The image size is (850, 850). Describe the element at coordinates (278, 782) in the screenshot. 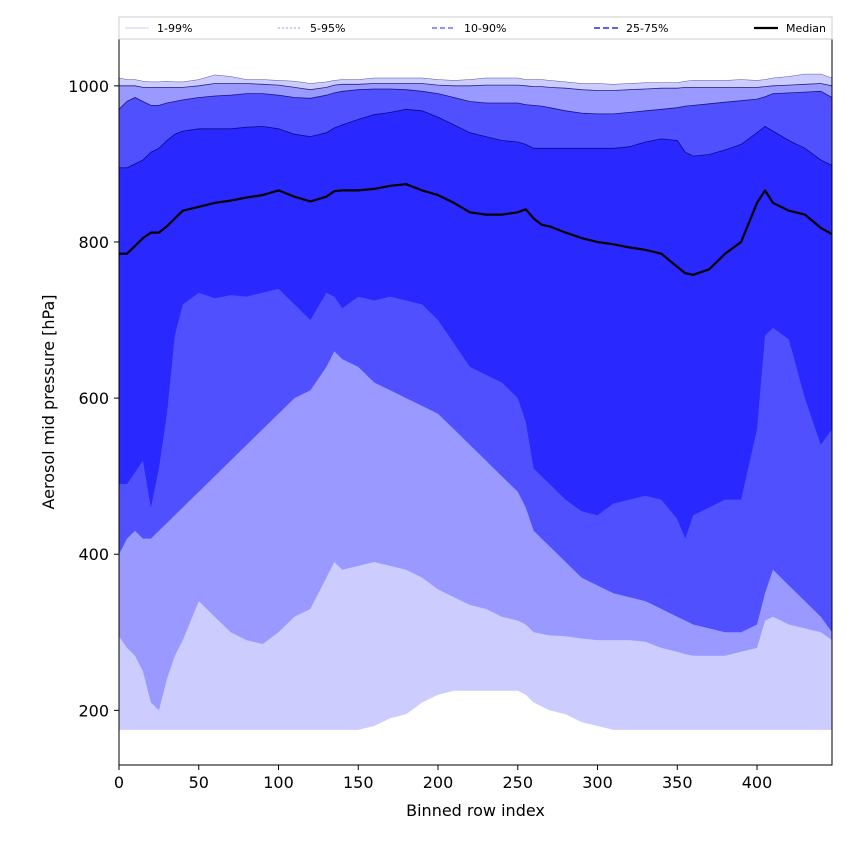

I see `x-tick-label: 100` at that location.